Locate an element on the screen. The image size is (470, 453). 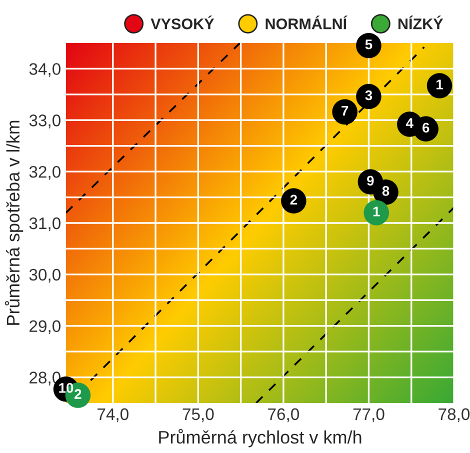
x-tick-label: 78,0 is located at coordinates (454, 415).